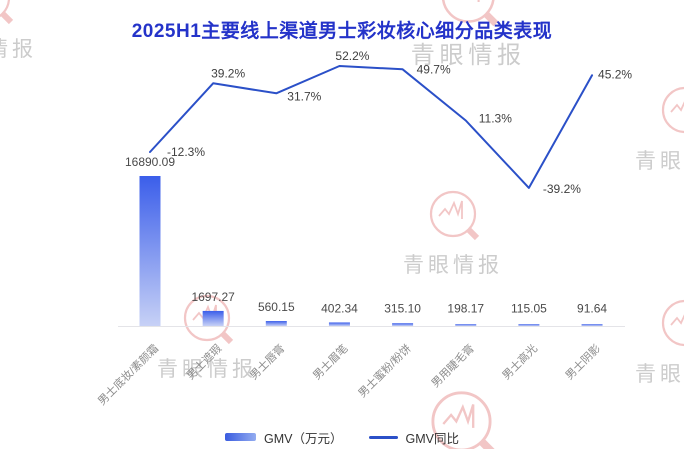 The height and width of the screenshot is (449, 684). I want to click on legend-label-yoy: GMV同比, so click(432, 438).